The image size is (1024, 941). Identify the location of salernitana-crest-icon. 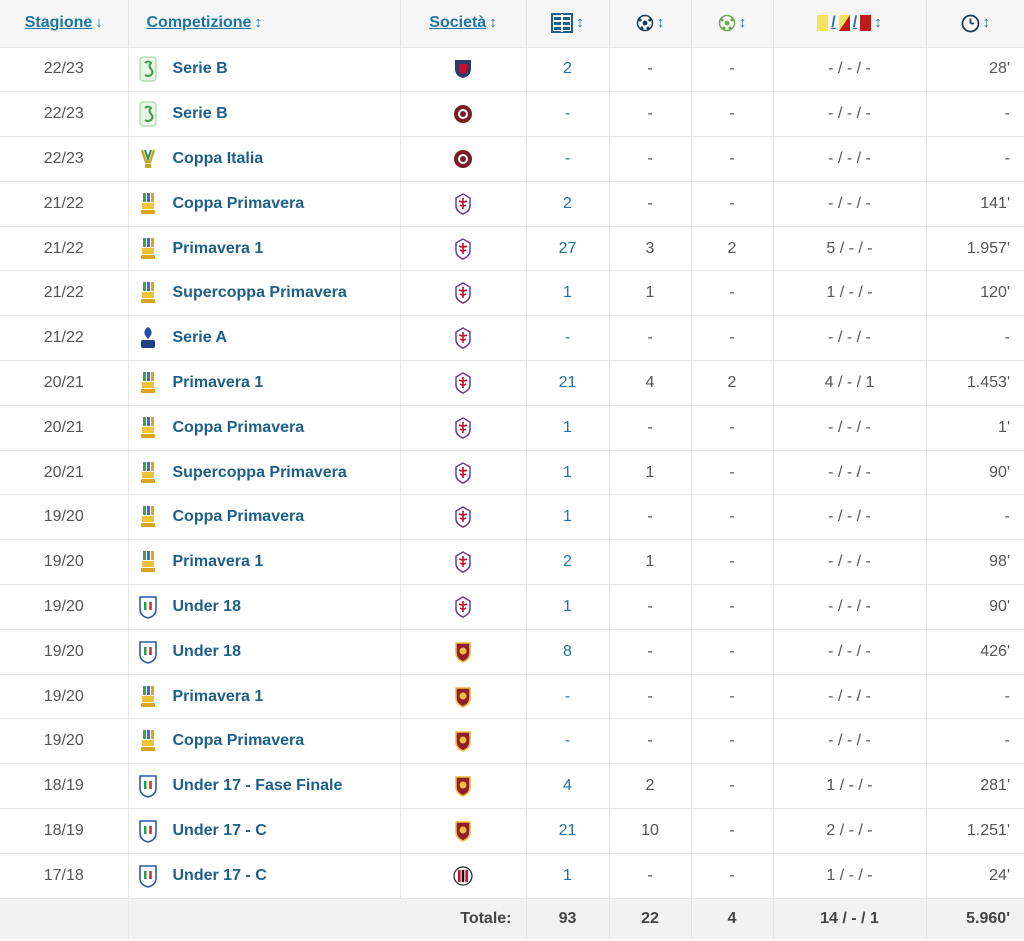
(463, 114).